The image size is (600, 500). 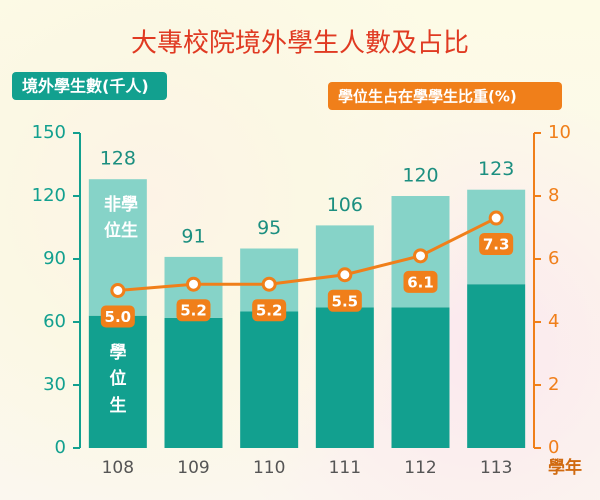 I want to click on y-tick-label: 60, so click(x=54, y=321).